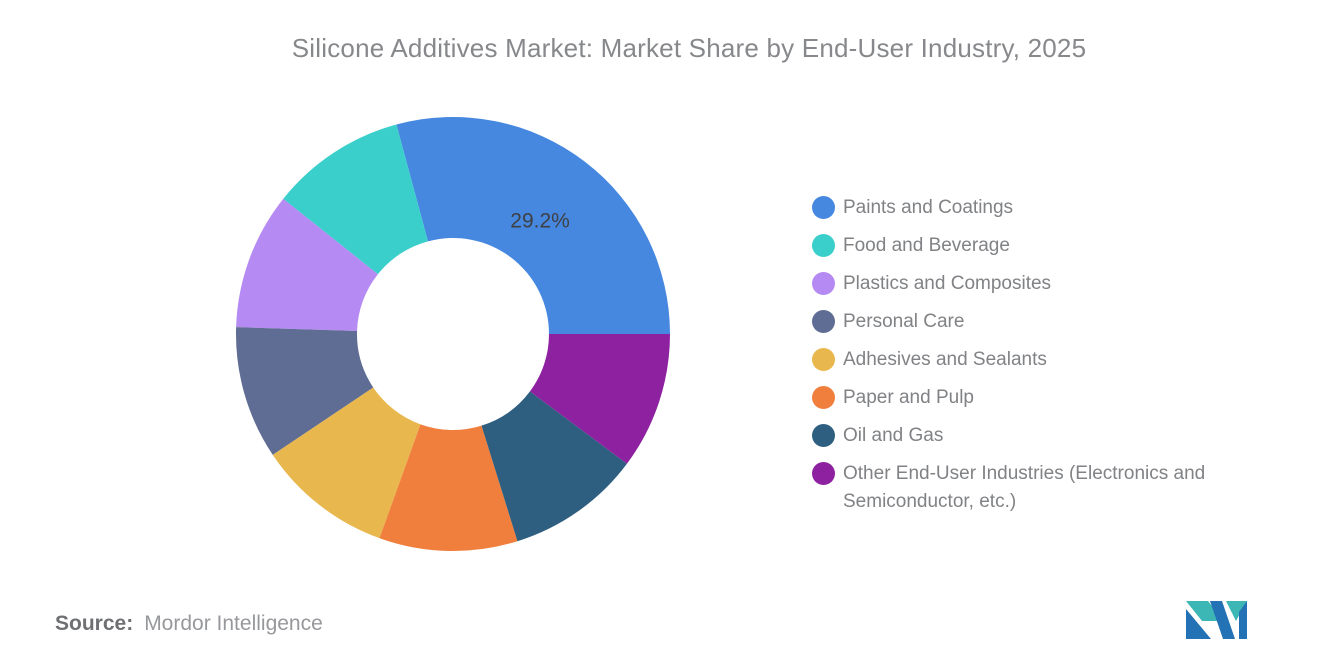 The height and width of the screenshot is (665, 1320). I want to click on donut-slice-food-and-beverage, so click(355, 199).